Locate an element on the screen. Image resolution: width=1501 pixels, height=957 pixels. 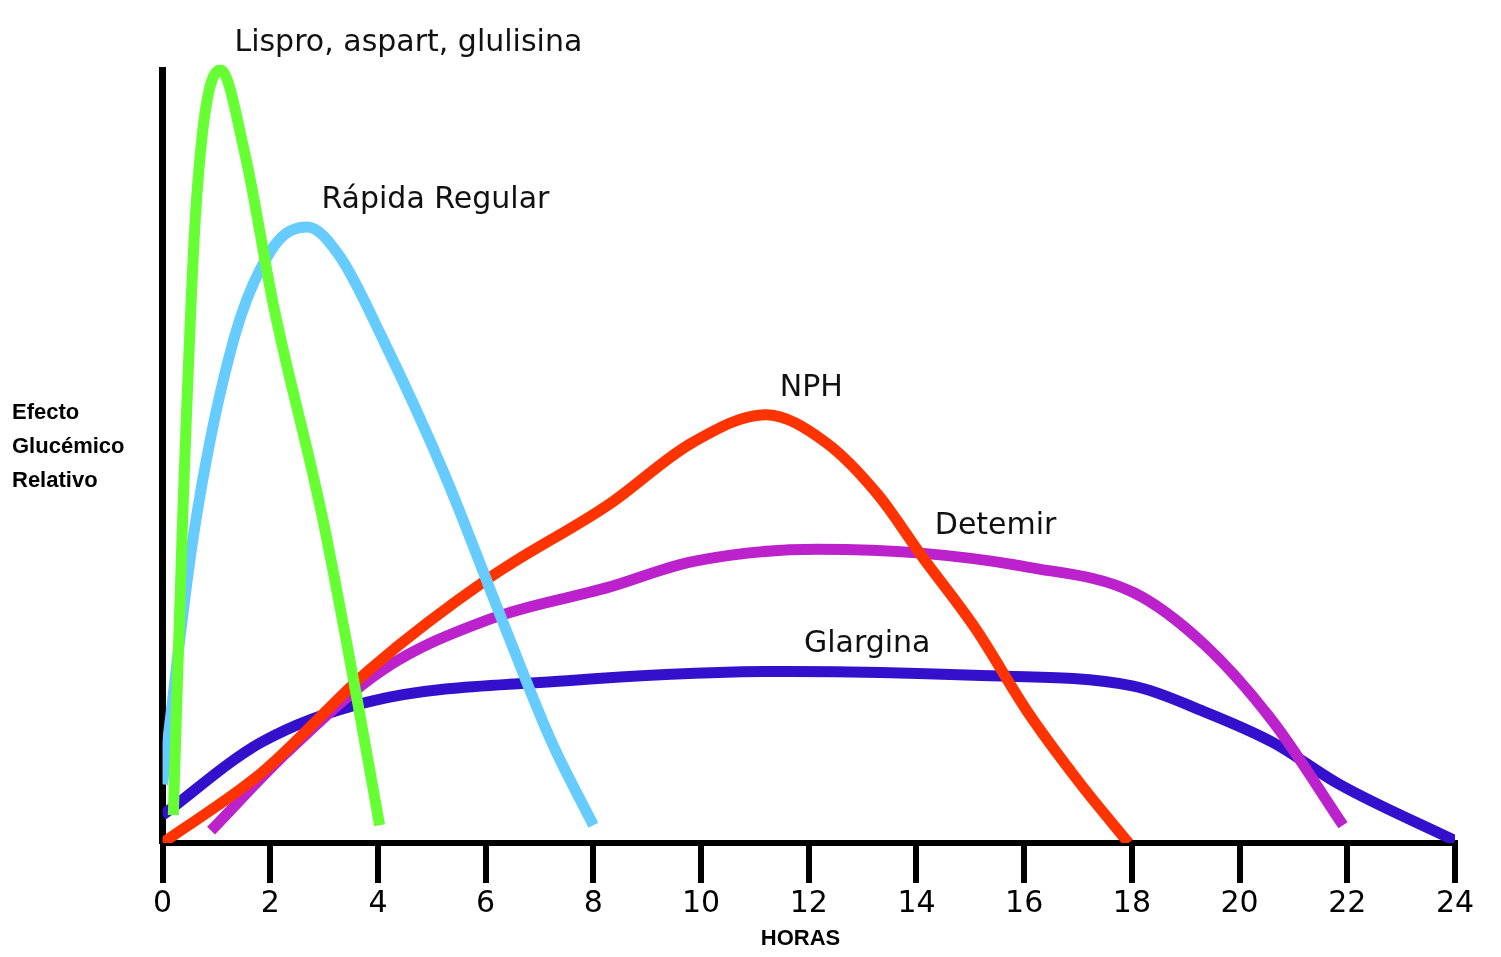
series-label: Detemir is located at coordinates (996, 523).